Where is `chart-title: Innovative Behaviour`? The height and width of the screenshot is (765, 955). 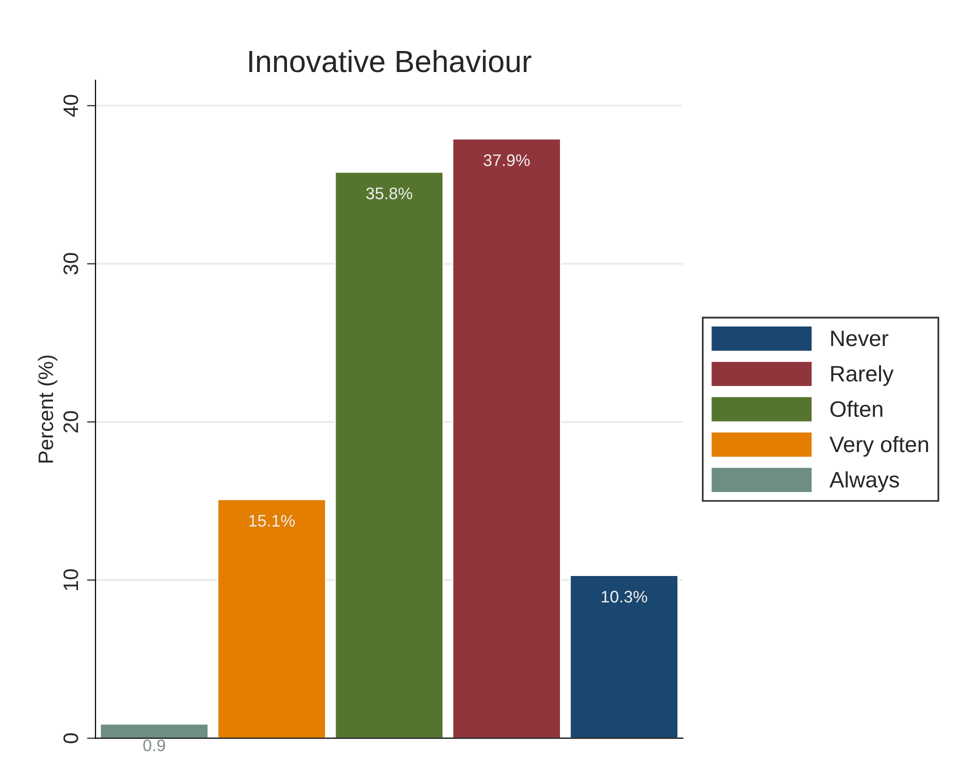
chart-title: Innovative Behaviour is located at coordinates (390, 61).